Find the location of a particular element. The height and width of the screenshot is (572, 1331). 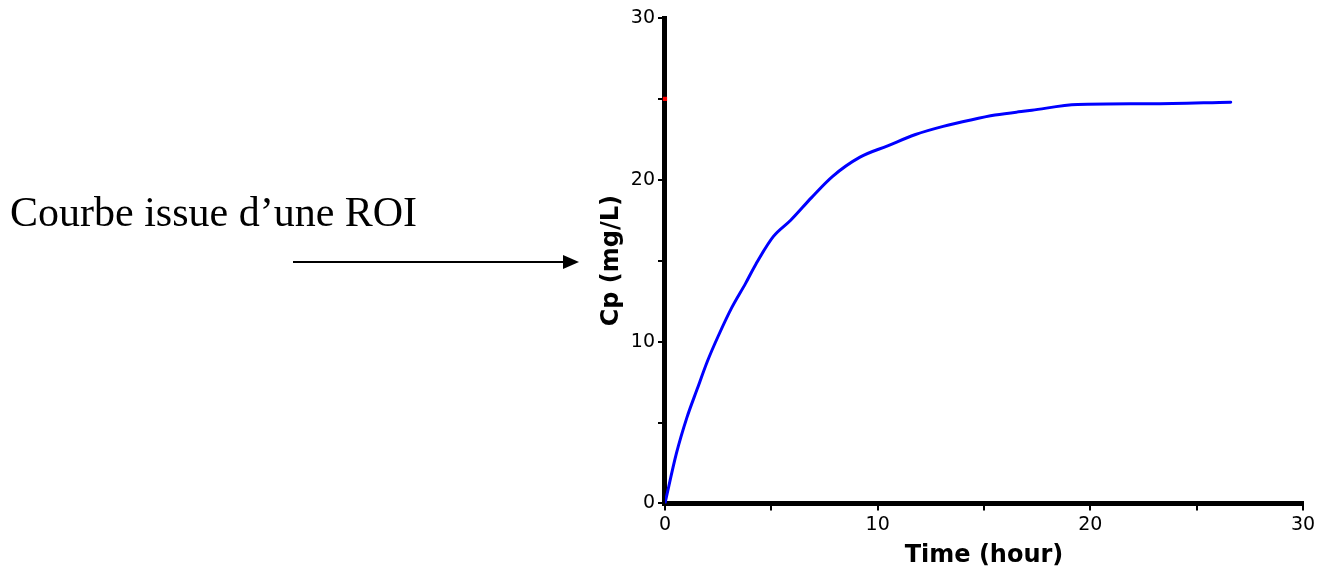

x-axis-title: Time (hour) is located at coordinates (984, 553).